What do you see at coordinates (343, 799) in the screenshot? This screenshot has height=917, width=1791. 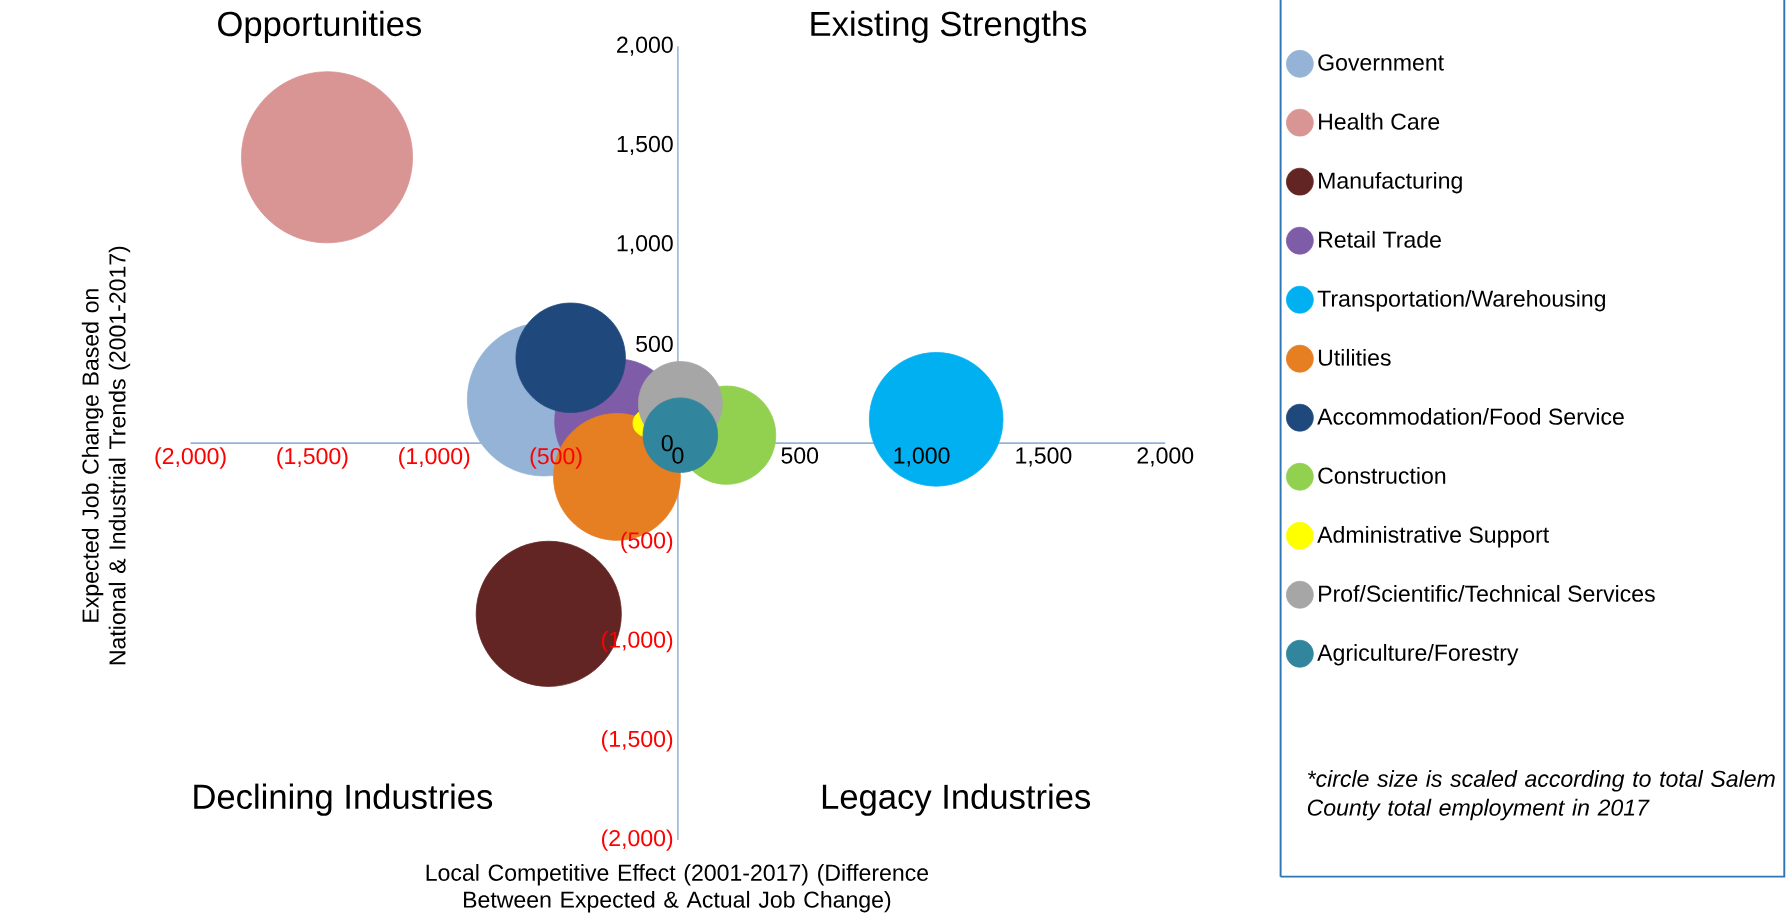 I see `annotation: Declining Industries` at bounding box center [343, 799].